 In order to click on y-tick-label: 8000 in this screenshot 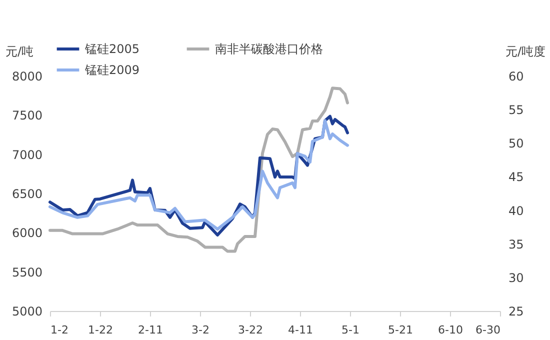, I will do `click(27, 77)`.